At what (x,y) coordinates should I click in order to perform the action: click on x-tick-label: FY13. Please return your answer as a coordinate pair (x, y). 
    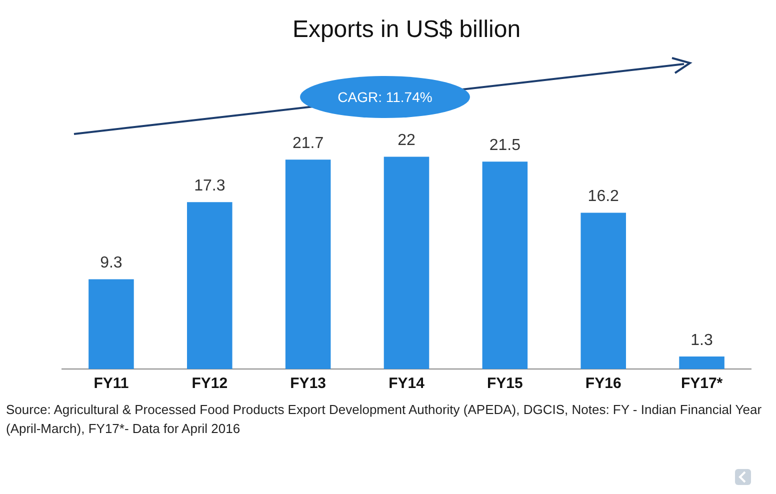
    Looking at the image, I should click on (308, 383).